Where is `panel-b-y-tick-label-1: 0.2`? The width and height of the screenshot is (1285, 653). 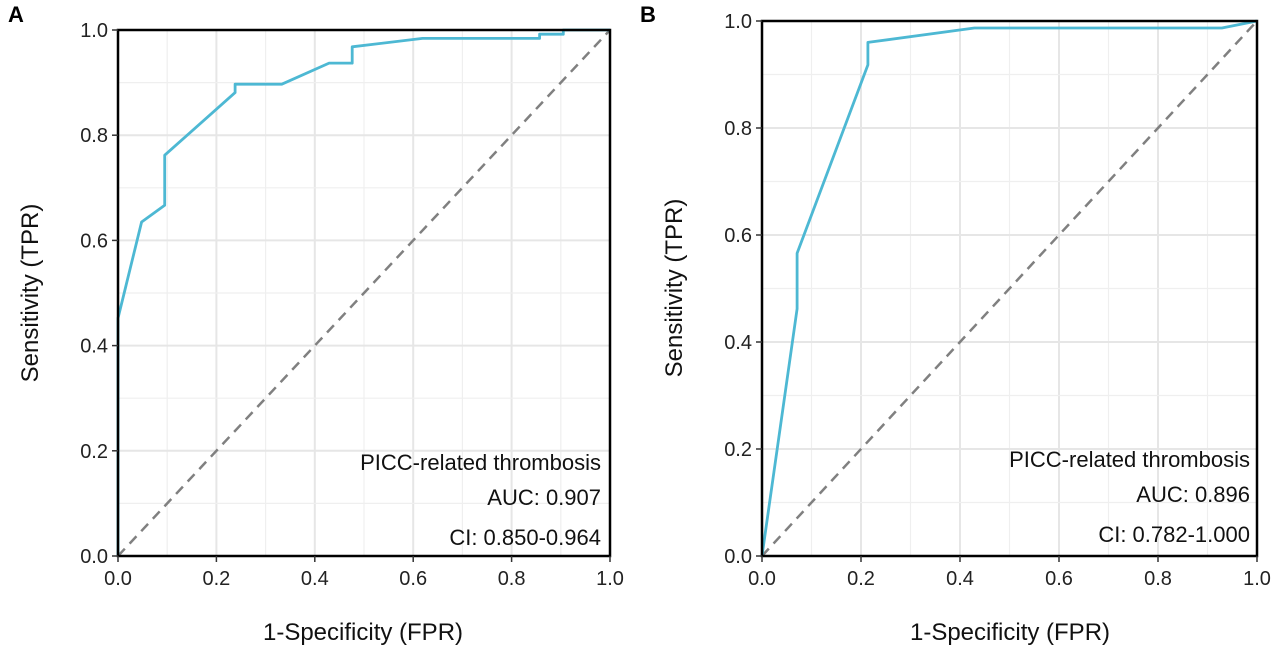
panel-b-y-tick-label-1: 0.2 is located at coordinates (738, 450).